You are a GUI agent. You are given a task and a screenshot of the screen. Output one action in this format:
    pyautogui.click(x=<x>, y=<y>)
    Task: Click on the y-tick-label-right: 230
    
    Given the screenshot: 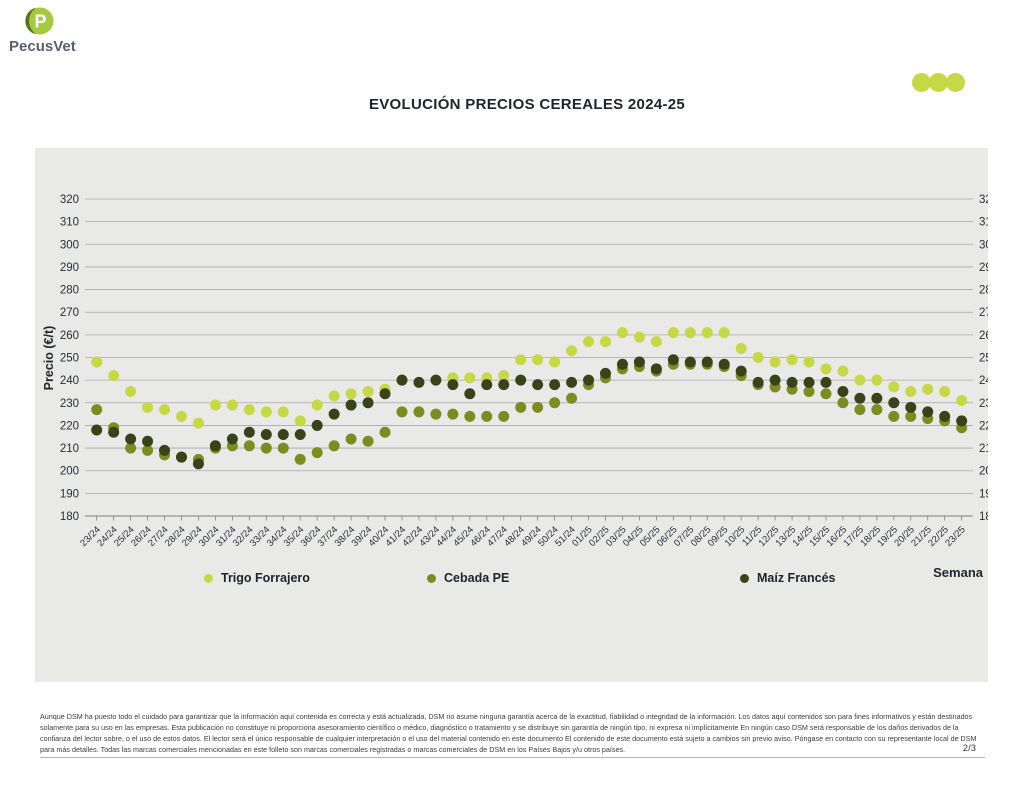 What is the action you would take?
    pyautogui.click(x=983, y=404)
    